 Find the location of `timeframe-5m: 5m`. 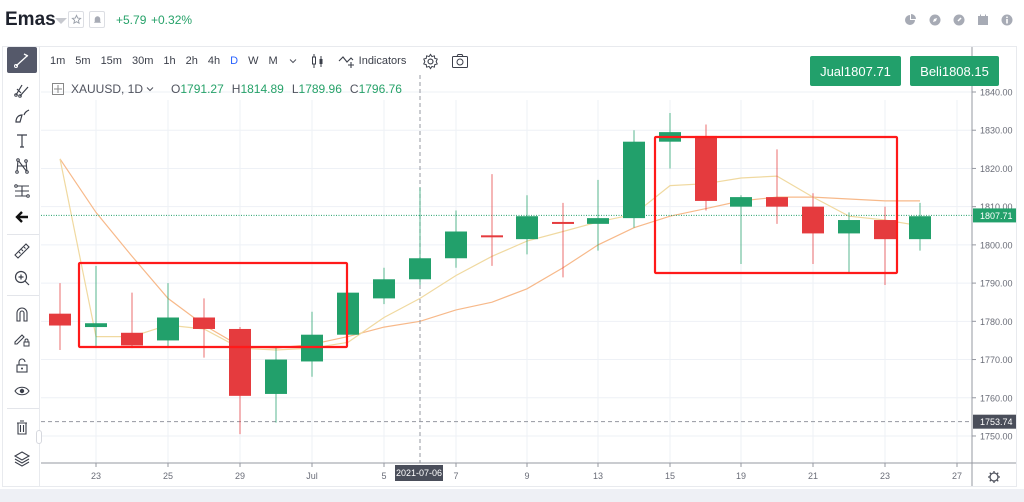

timeframe-5m: 5m is located at coordinates (83, 61).